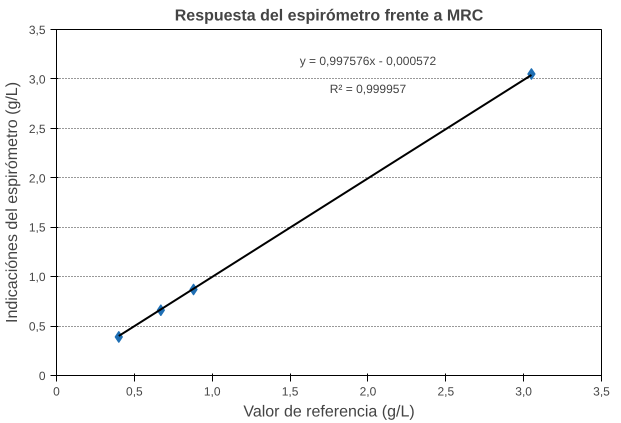  I want to click on x-axis-title: Valor de referencia (g/L), so click(329, 412).